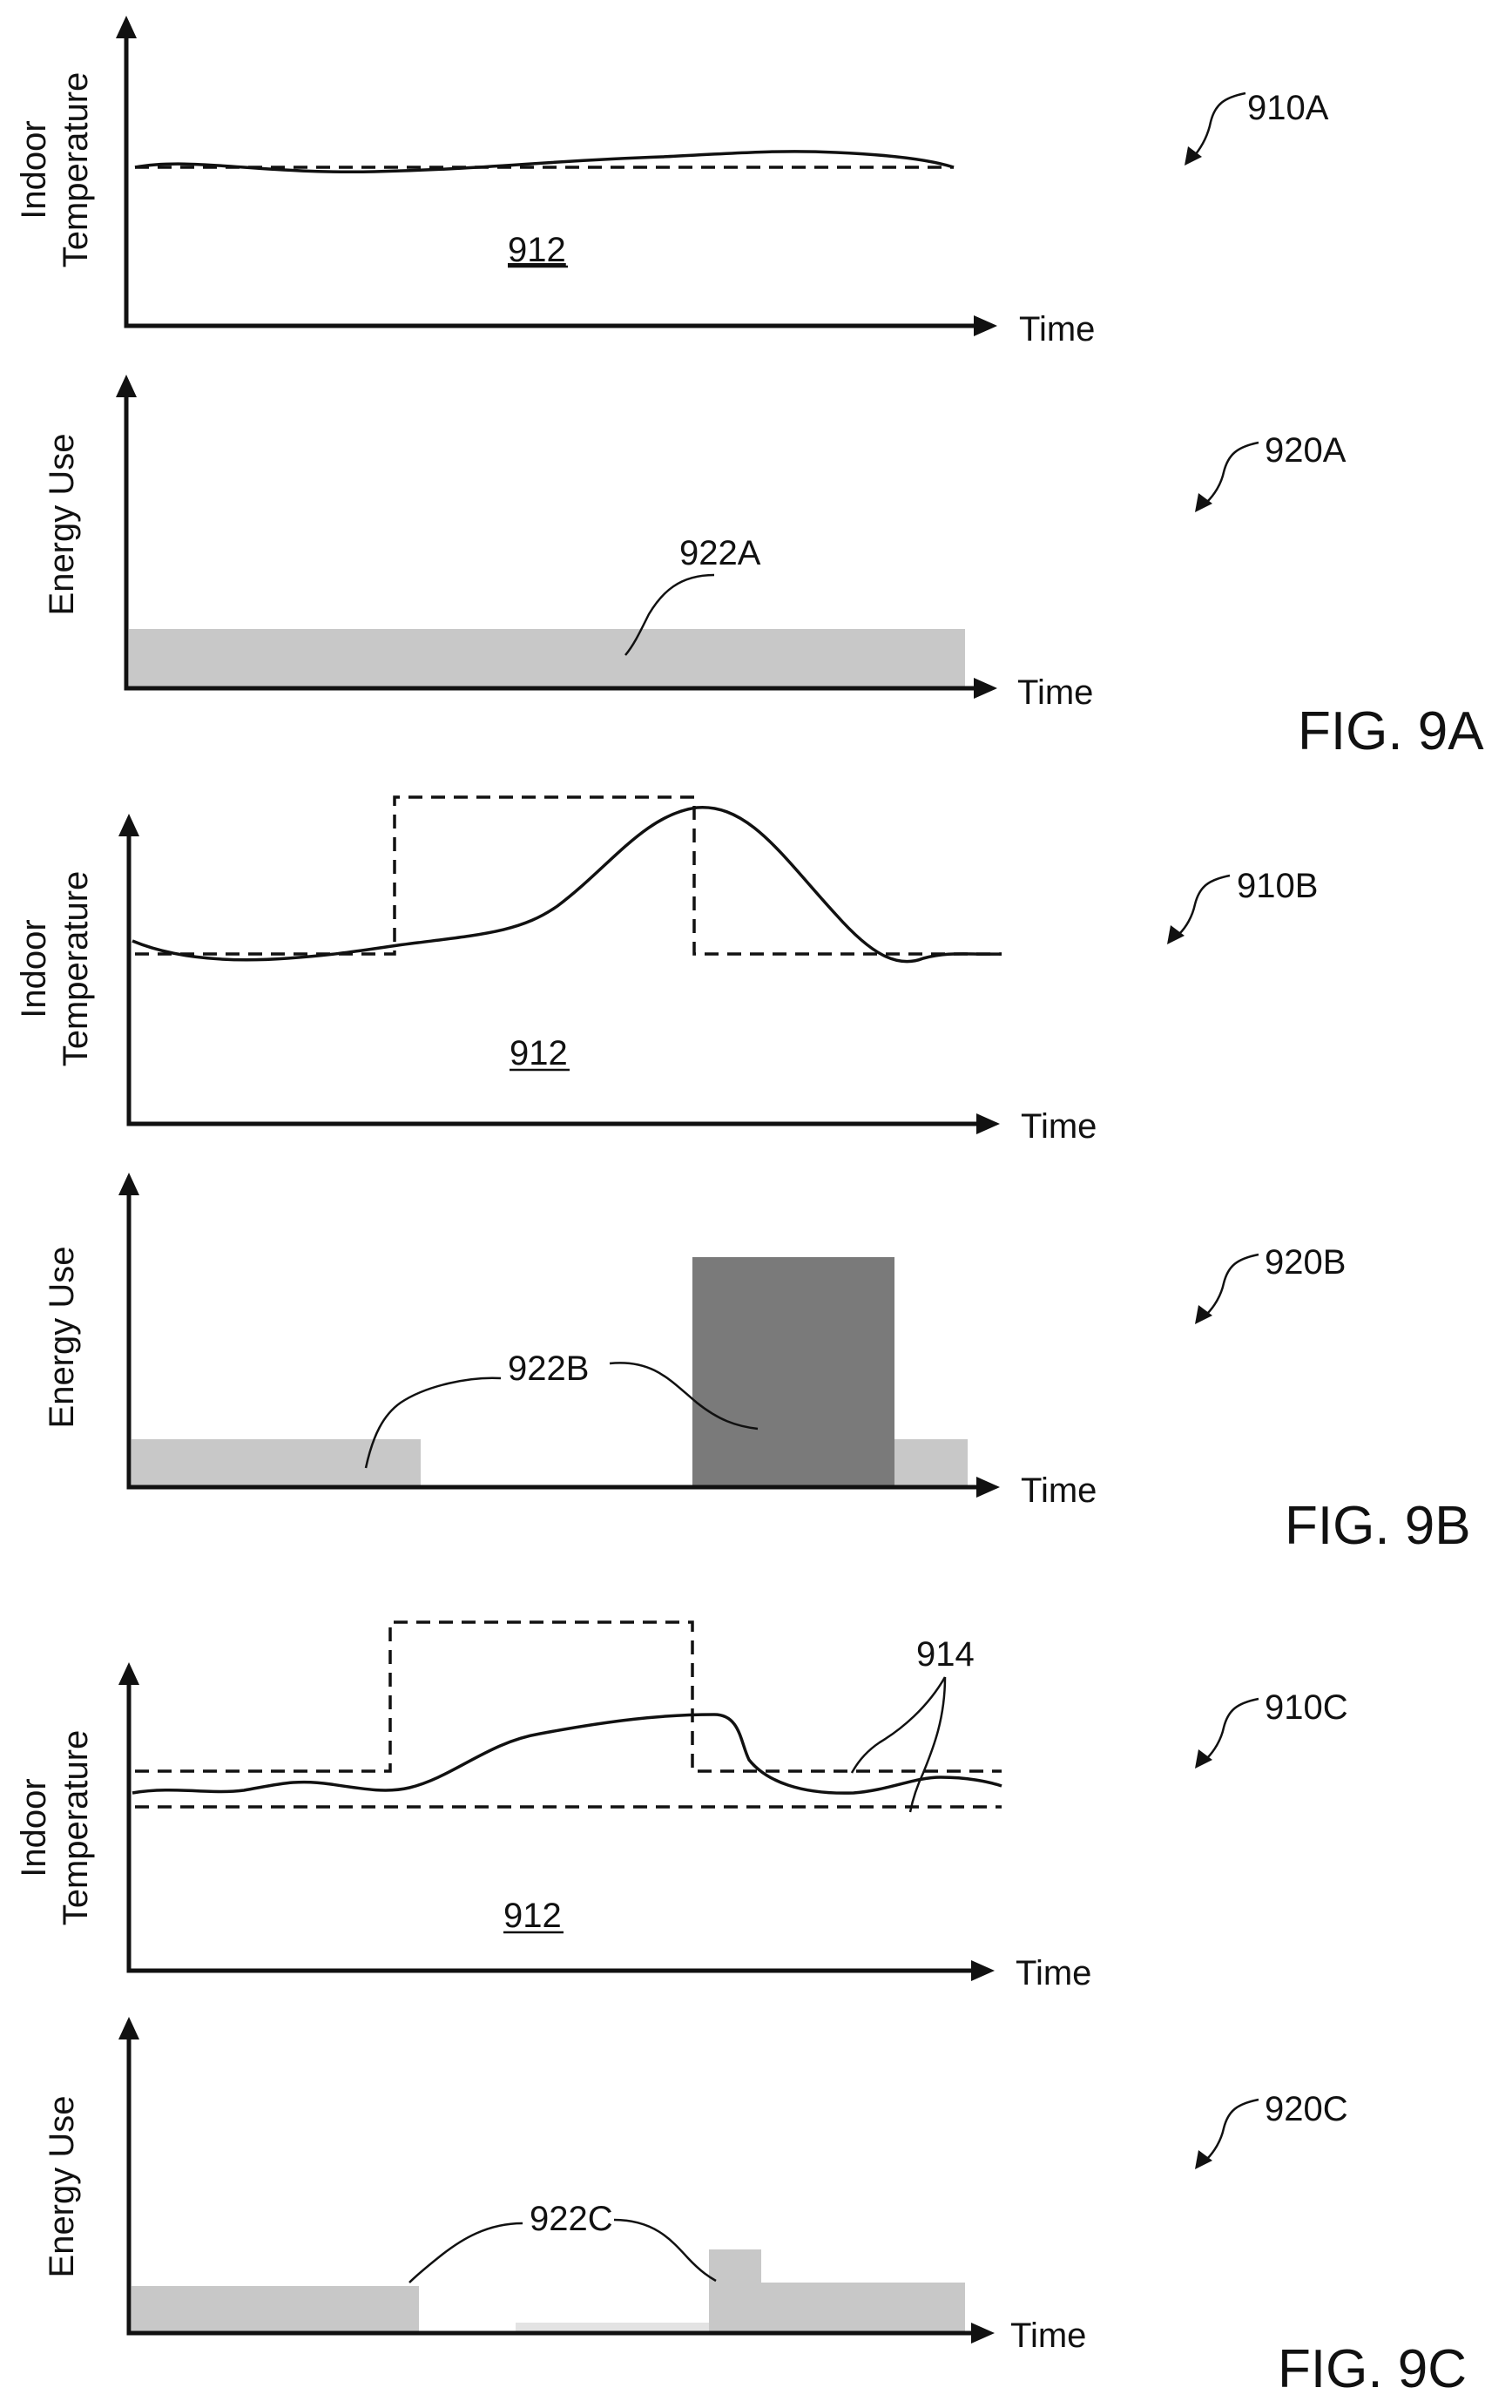  Describe the element at coordinates (927, 1744) in the screenshot. I see `band-leader-lower` at that location.